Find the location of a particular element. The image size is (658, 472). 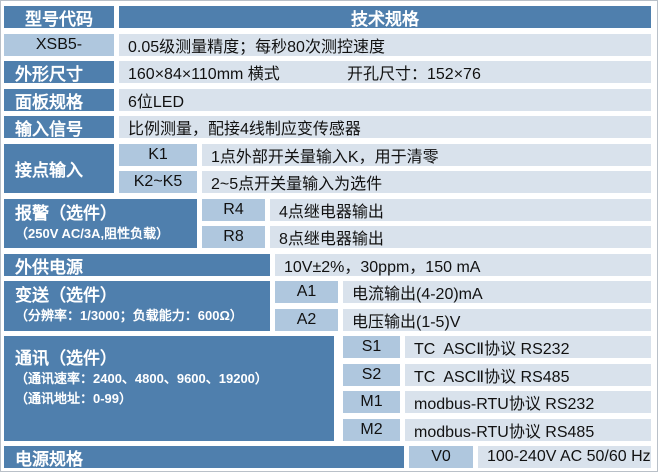

opening-size-desc: 开孔尺寸：152×76 is located at coordinates (414, 74).